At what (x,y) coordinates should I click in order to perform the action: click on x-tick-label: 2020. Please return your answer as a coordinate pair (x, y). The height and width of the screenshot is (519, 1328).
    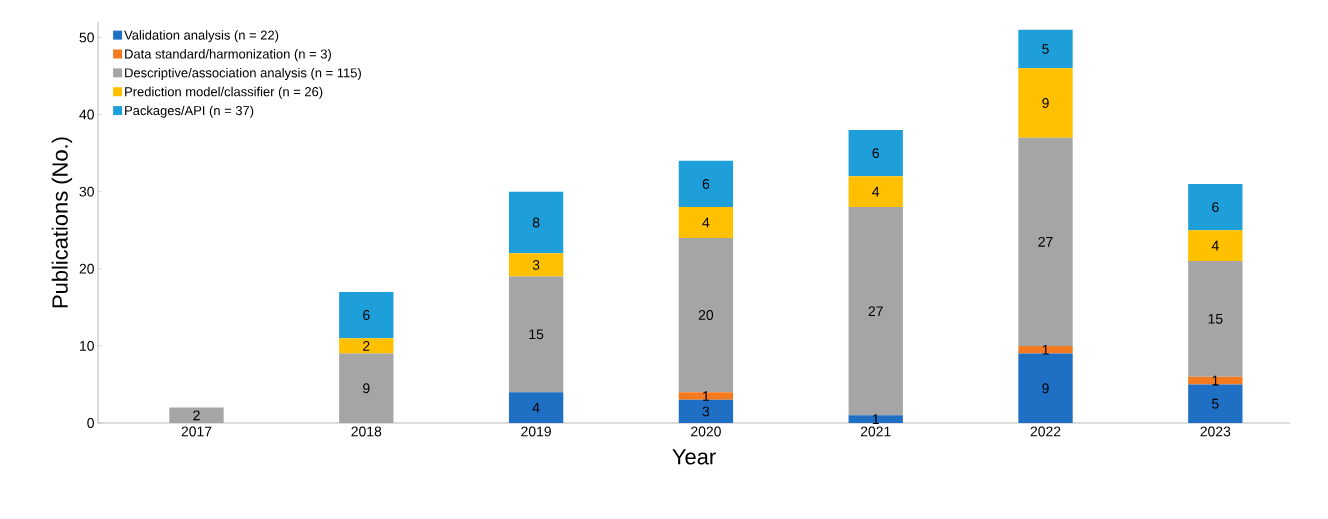
    Looking at the image, I should click on (706, 431).